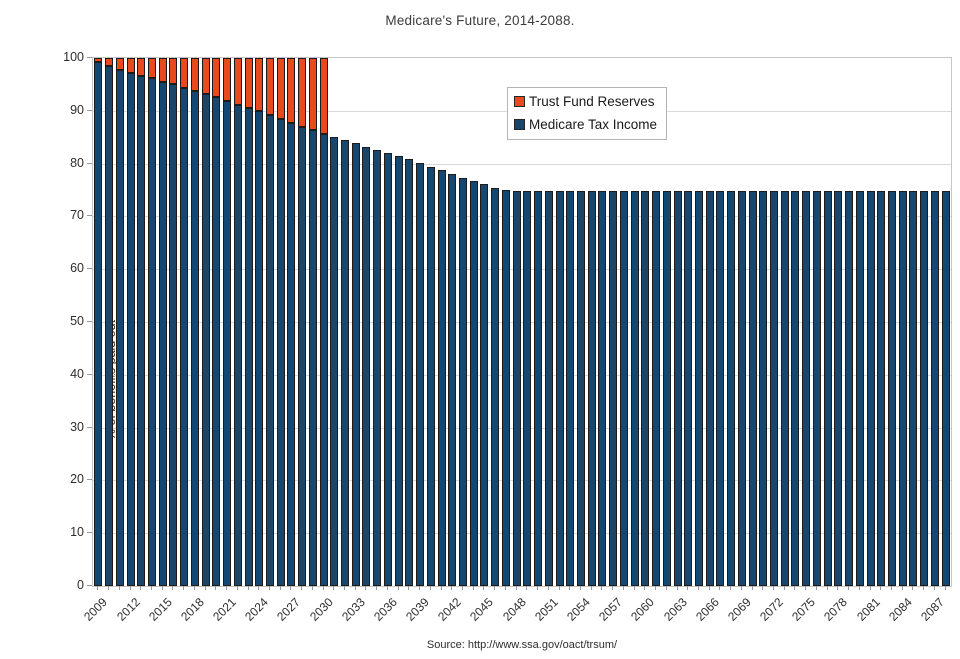  Describe the element at coordinates (269, 87) in the screenshot. I see `bar-2025-trust-fund-reserves` at that location.